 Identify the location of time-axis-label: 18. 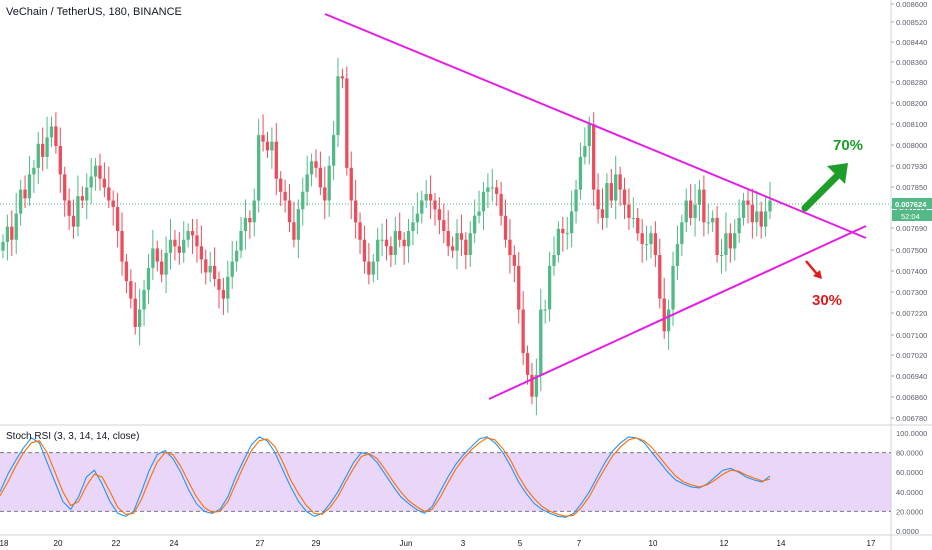
(4, 543).